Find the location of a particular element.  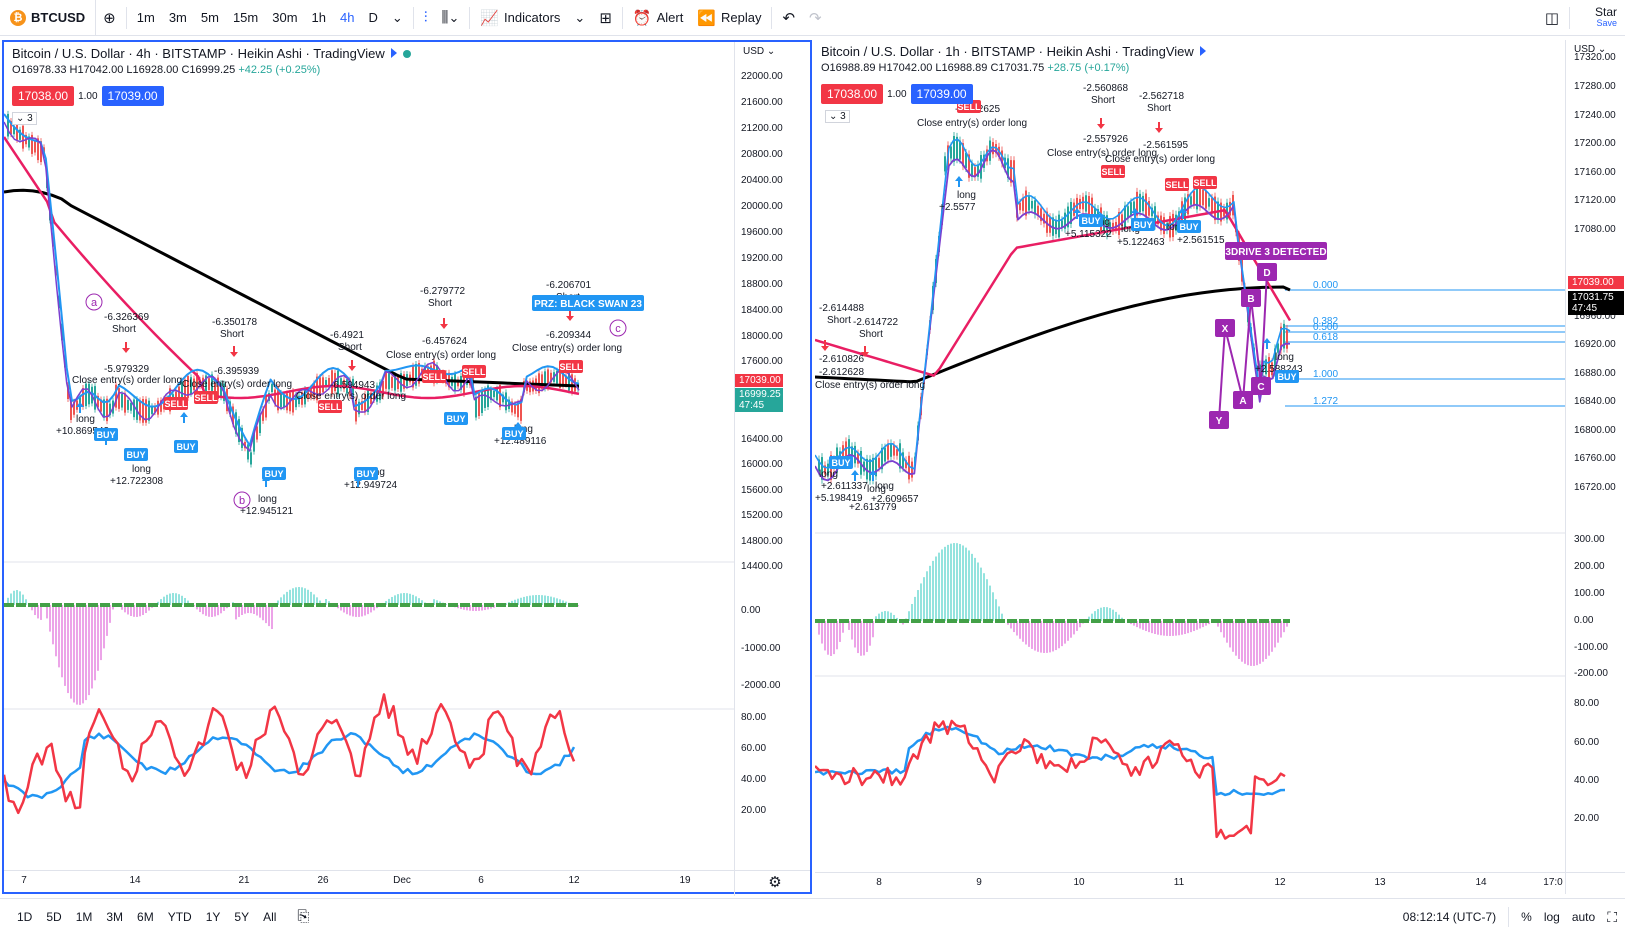

sell-tag-label: SELL is located at coordinates (474, 372).